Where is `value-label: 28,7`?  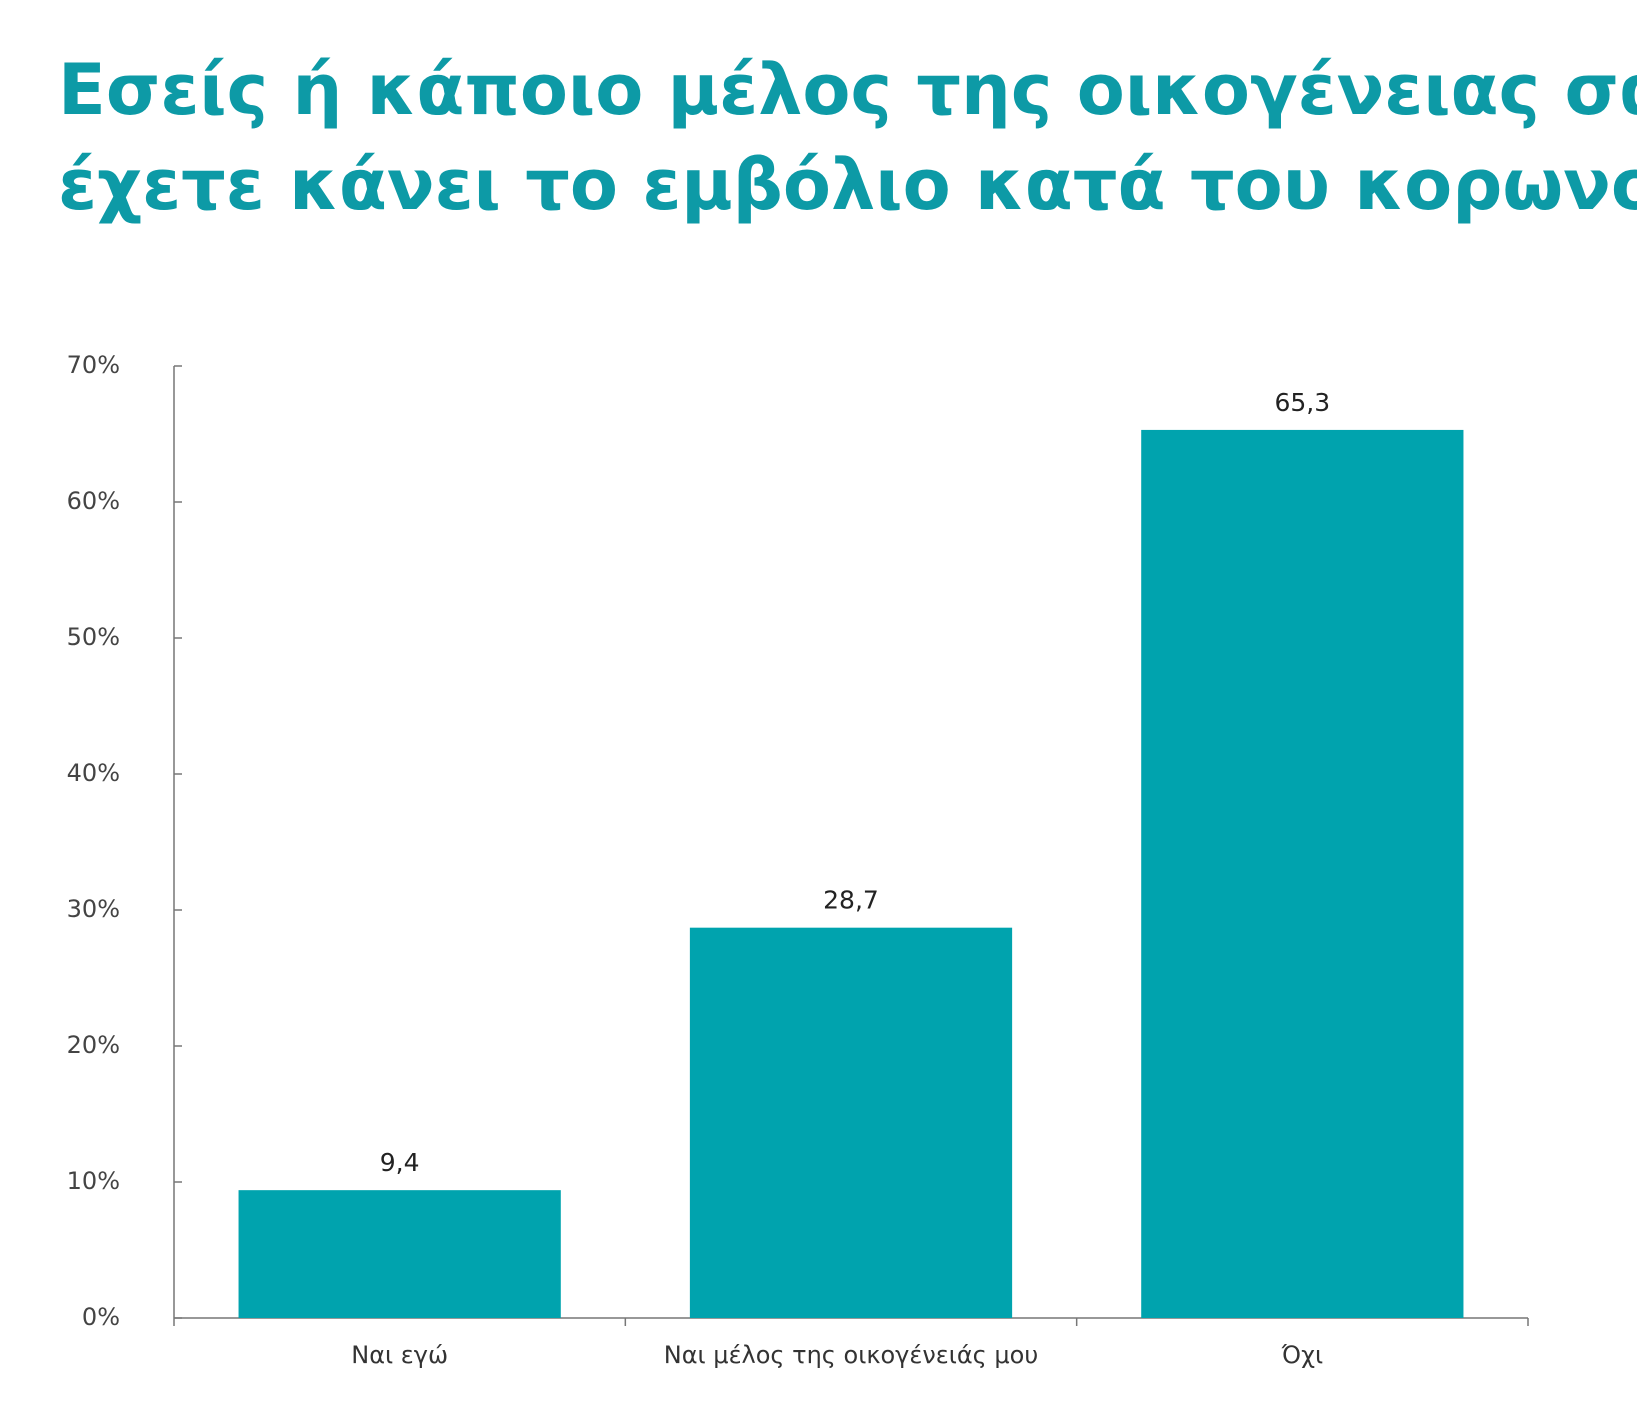 value-label: 28,7 is located at coordinates (851, 900).